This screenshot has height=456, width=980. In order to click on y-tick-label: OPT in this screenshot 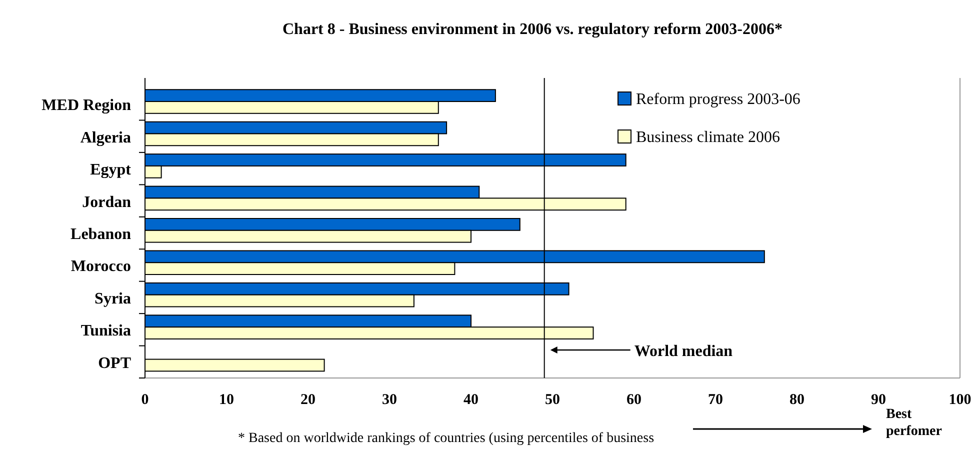, I will do `click(115, 363)`.